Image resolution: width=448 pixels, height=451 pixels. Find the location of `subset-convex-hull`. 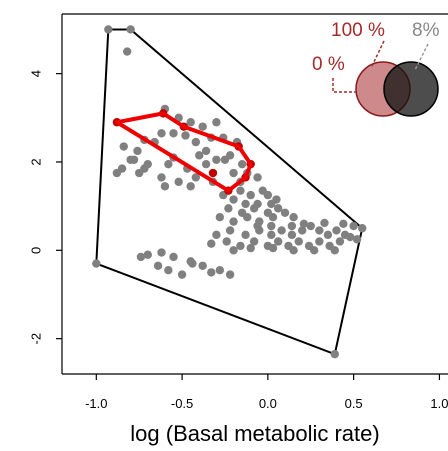

subset-convex-hull is located at coordinates (183, 152).